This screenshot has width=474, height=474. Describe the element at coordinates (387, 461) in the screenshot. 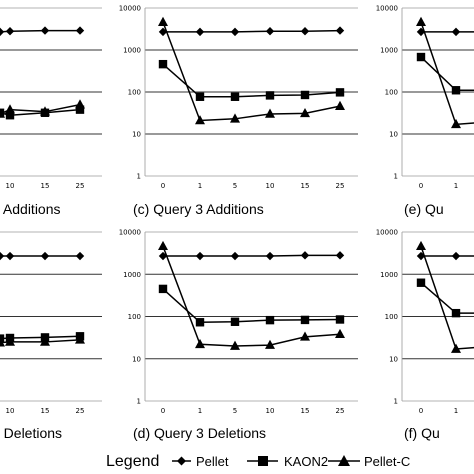

I see `legend-label-pellet-c: Pellet-C` at that location.